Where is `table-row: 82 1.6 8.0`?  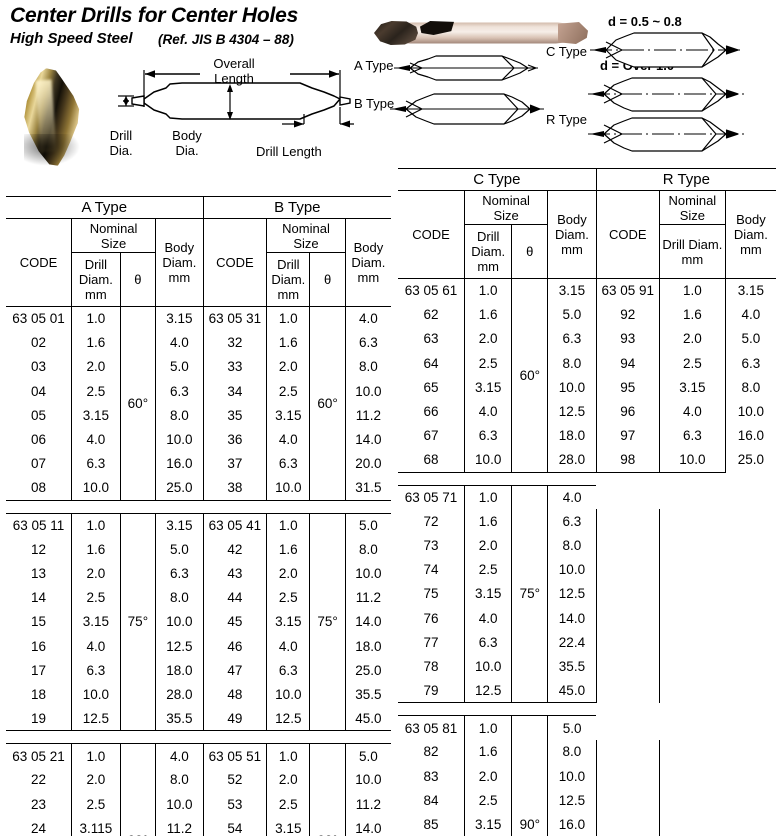 table-row: 82 1.6 8.0 is located at coordinates (587, 752).